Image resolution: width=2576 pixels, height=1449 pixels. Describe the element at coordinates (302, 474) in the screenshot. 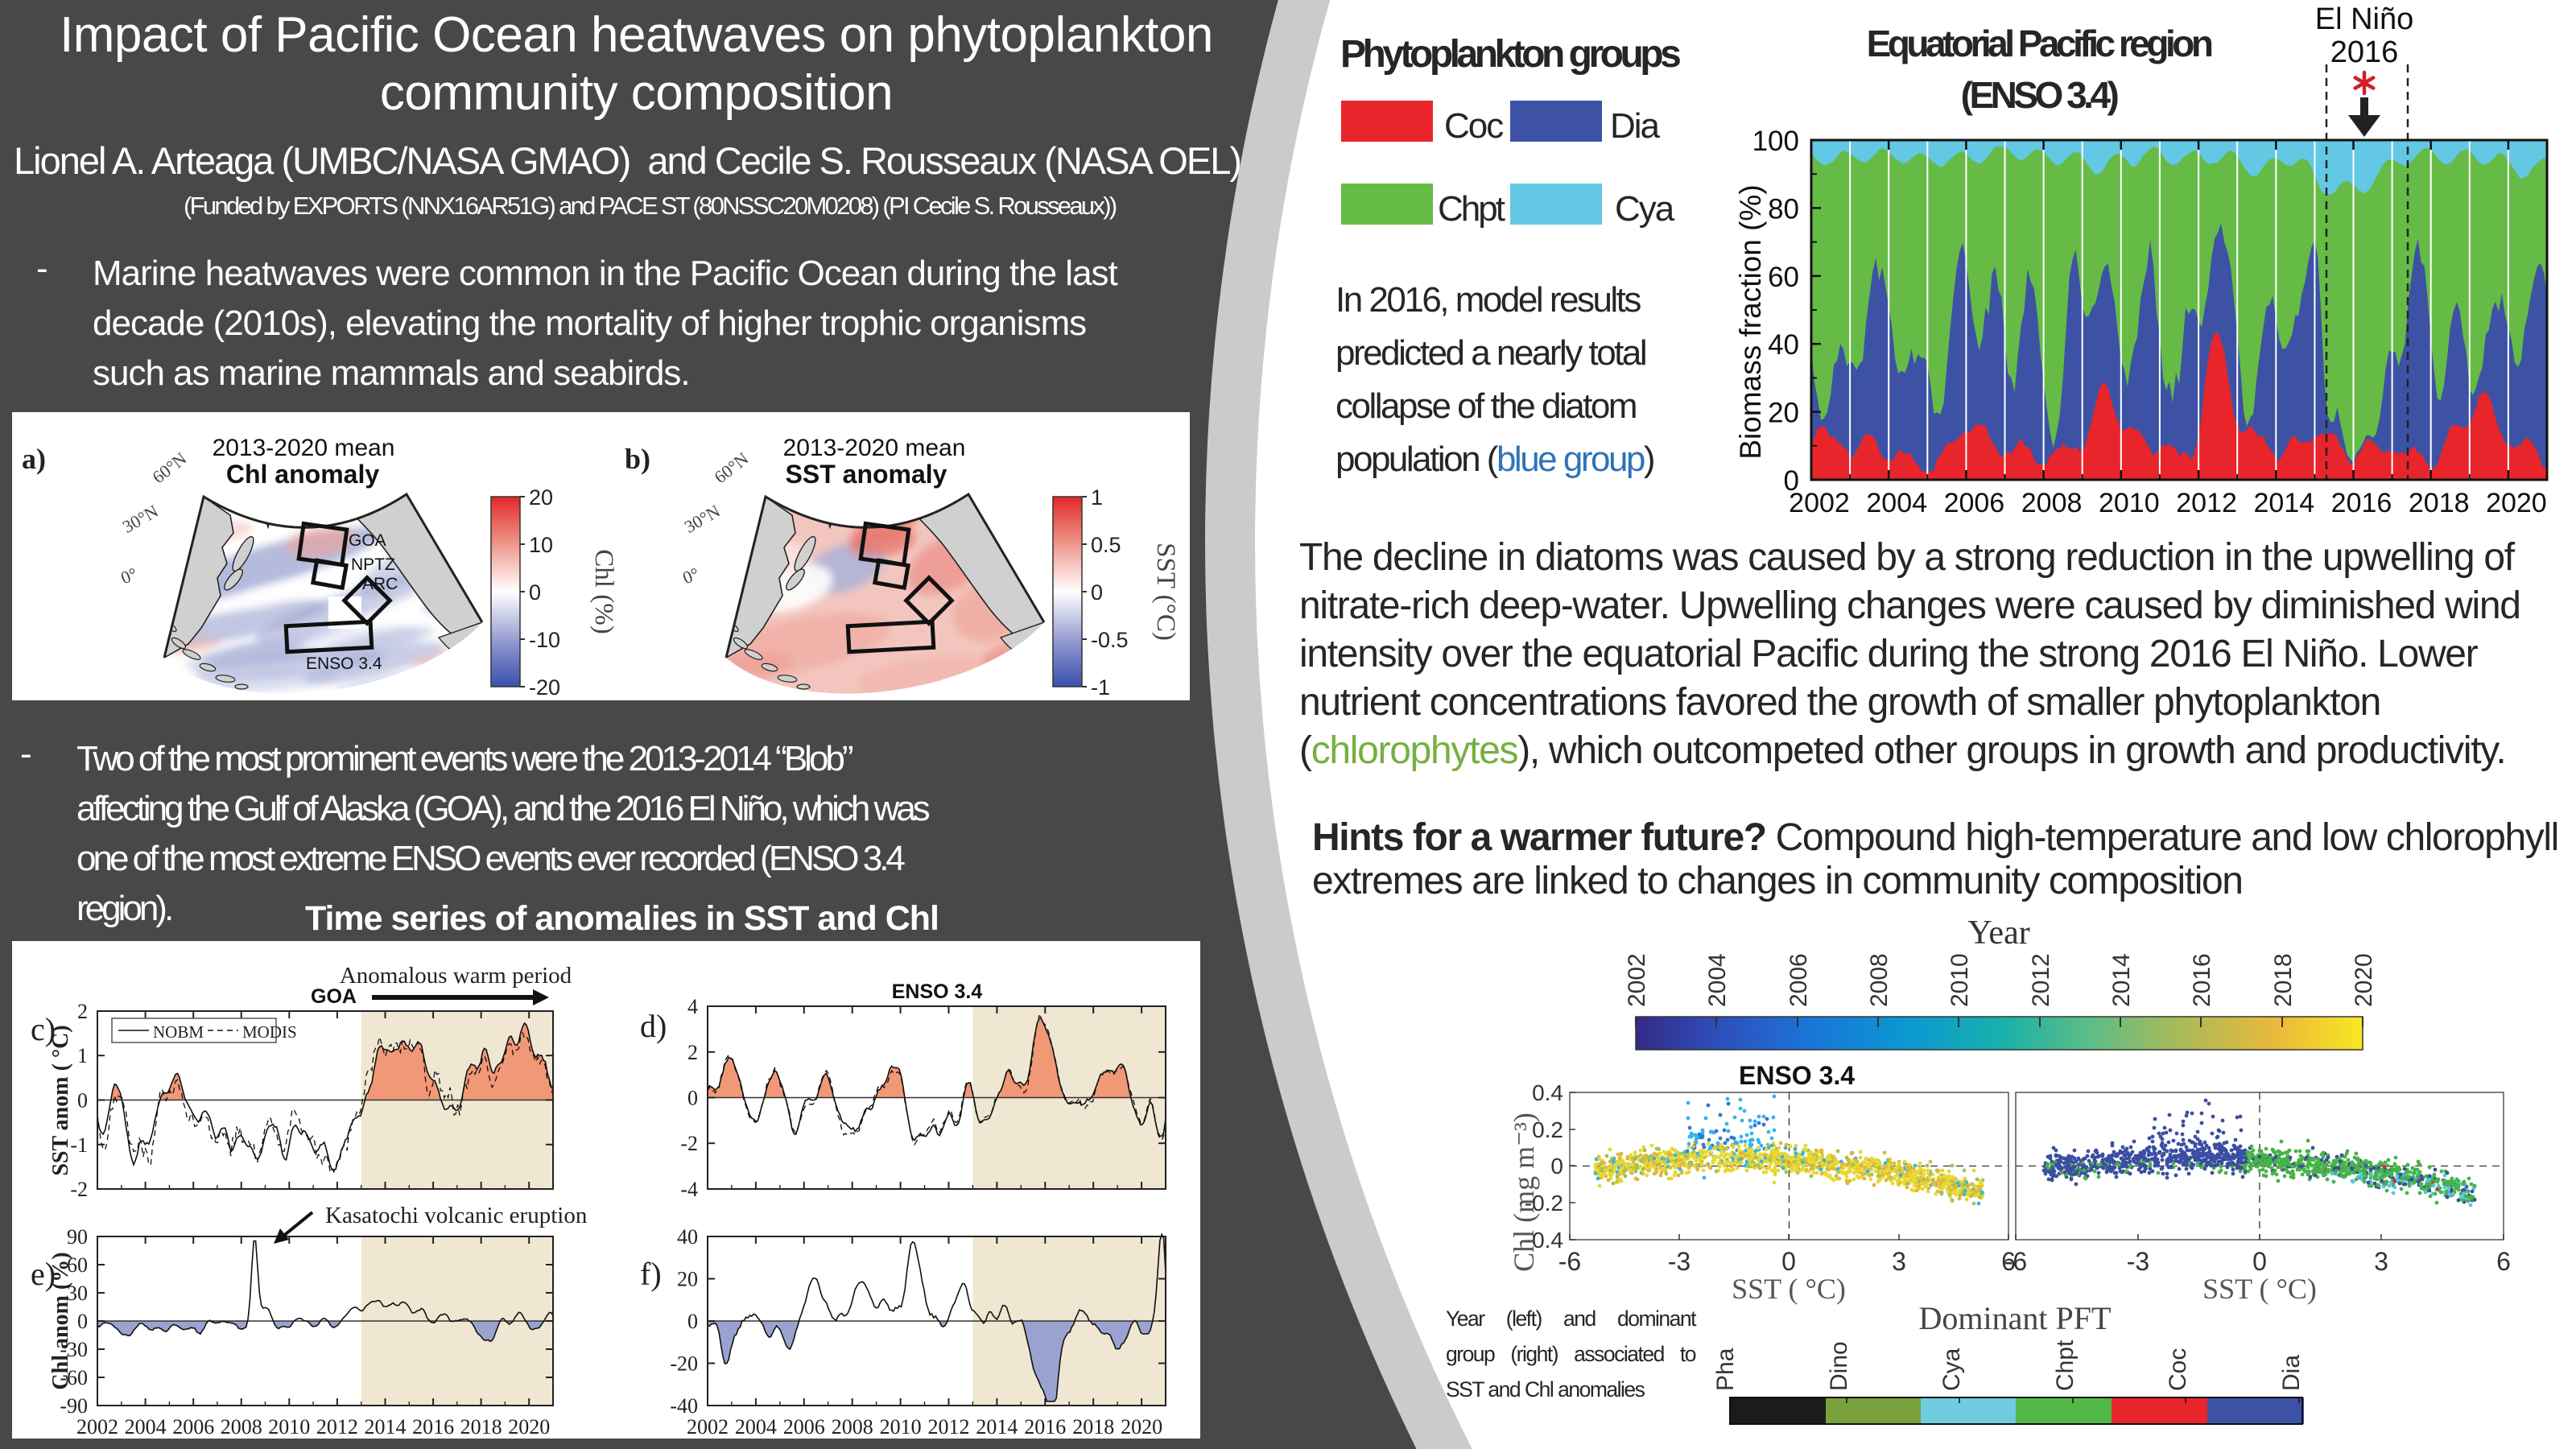

I see `svg-text: Chl anomaly` at that location.